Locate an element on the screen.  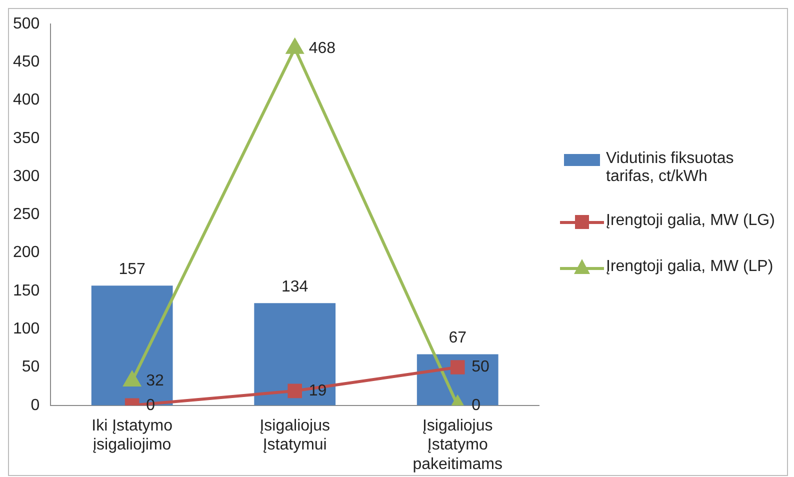
legend-label: Vidutinis fiksuotas tarifas, ct/kWh is located at coordinates (670, 168).